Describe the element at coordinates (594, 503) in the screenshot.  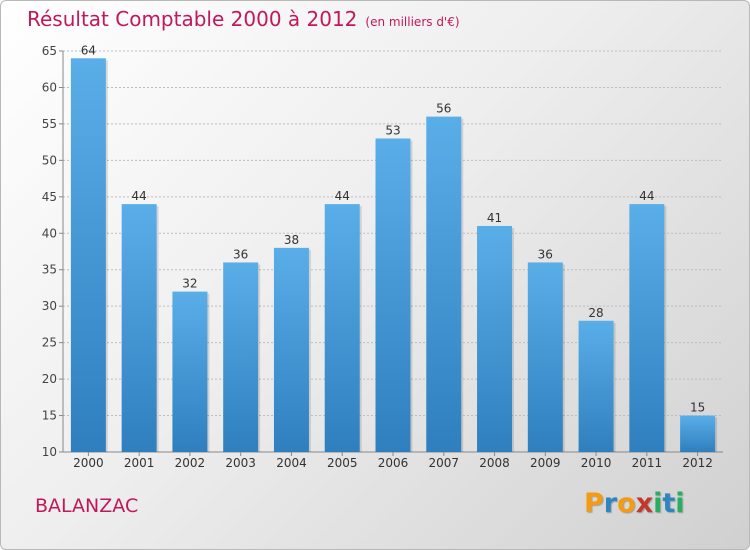
I see `logo-letter: P` at that location.